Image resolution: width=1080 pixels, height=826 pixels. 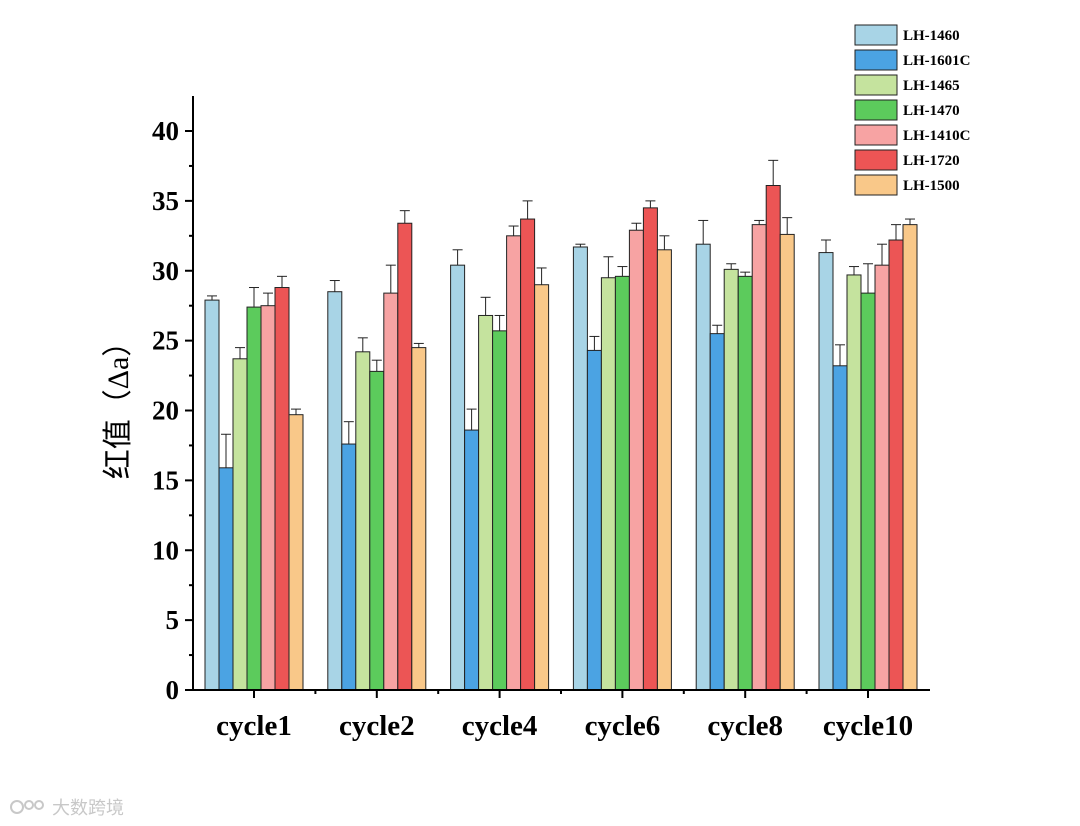 What do you see at coordinates (514, 463) in the screenshot?
I see `bar-LH-1410C-cycle4` at bounding box center [514, 463].